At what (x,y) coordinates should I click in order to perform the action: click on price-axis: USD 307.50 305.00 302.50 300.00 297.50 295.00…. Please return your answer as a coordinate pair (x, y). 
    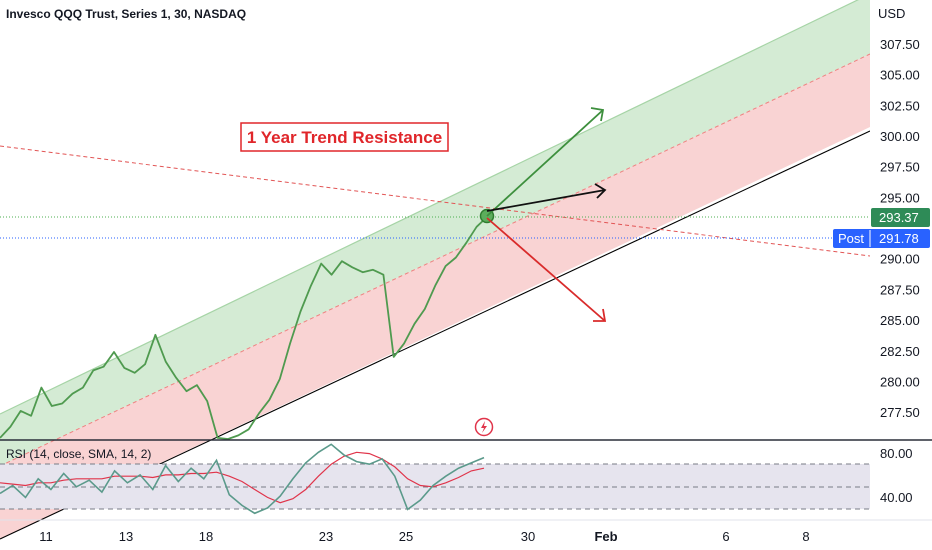
    Looking at the image, I should click on (882, 220).